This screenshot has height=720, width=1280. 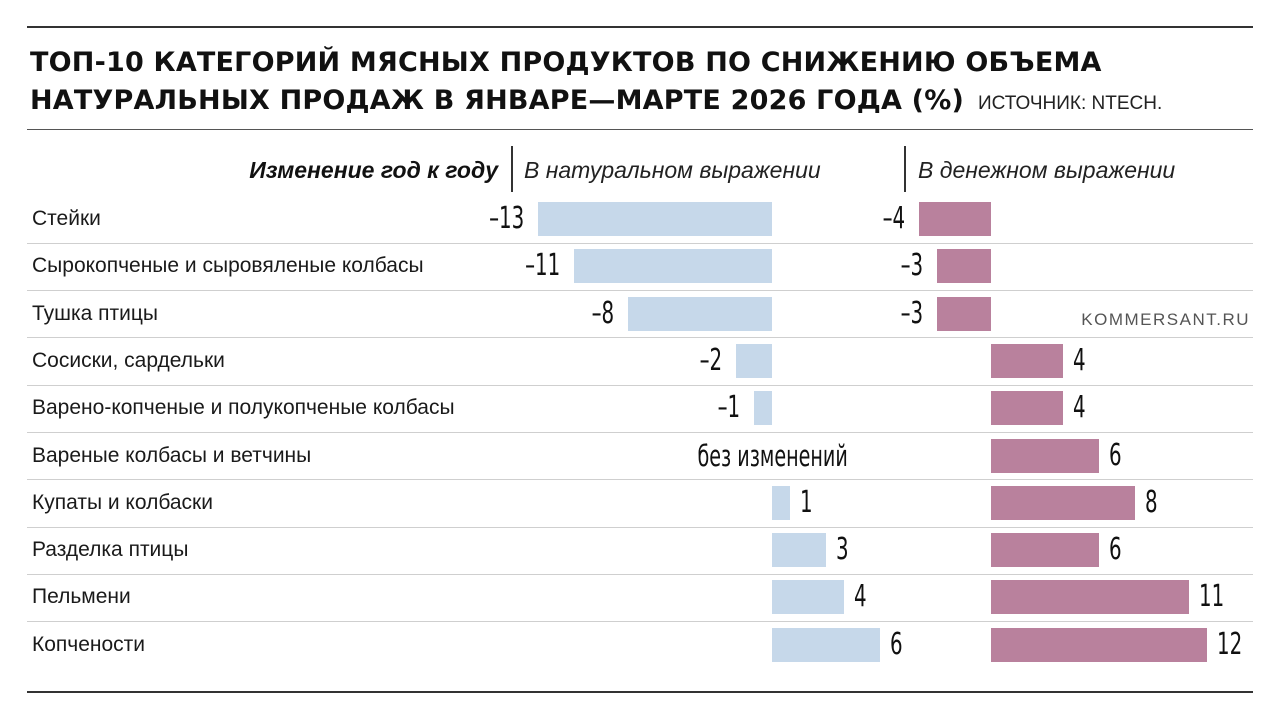 I want to click on header-separator-monetary, so click(x=905, y=169).